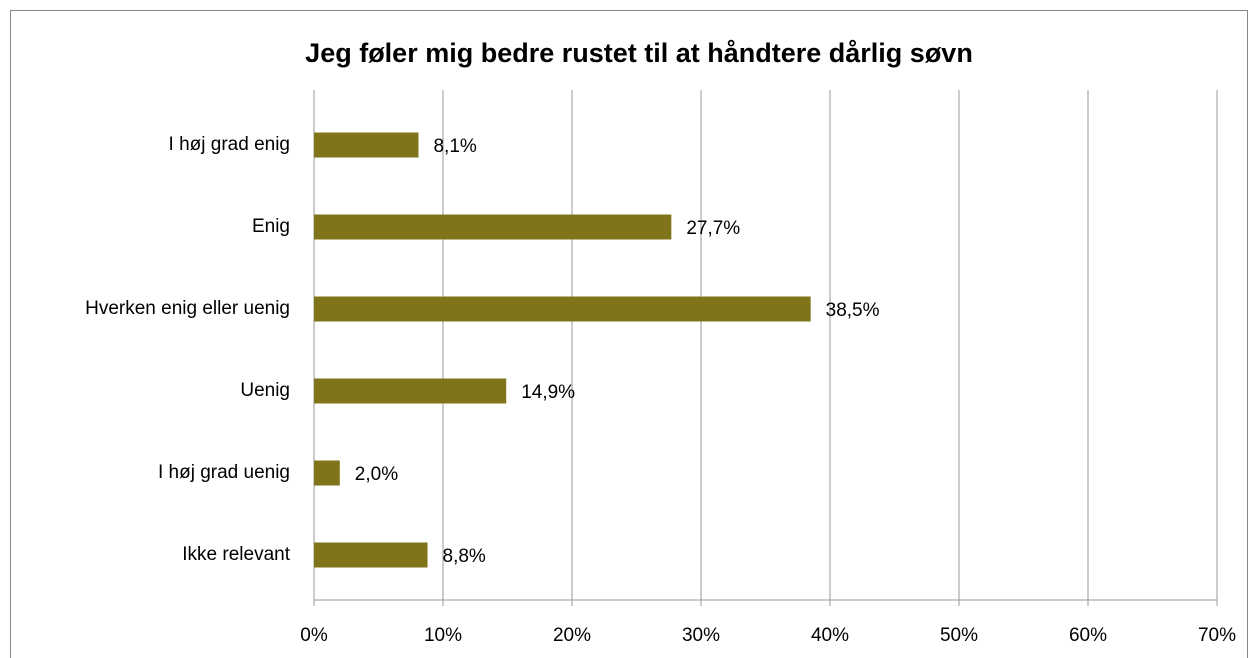  I want to click on data-label: 14,9%, so click(548, 392).